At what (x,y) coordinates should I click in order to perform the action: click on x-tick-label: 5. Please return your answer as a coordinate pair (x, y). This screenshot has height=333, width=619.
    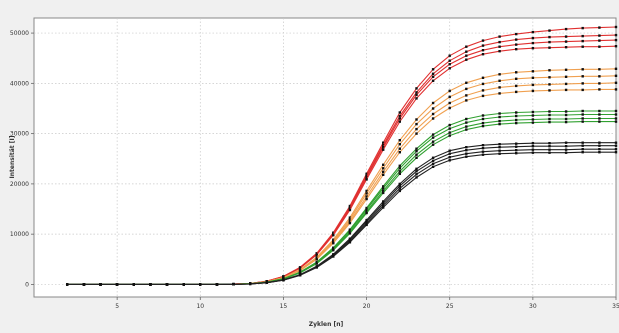
    Looking at the image, I should click on (117, 306).